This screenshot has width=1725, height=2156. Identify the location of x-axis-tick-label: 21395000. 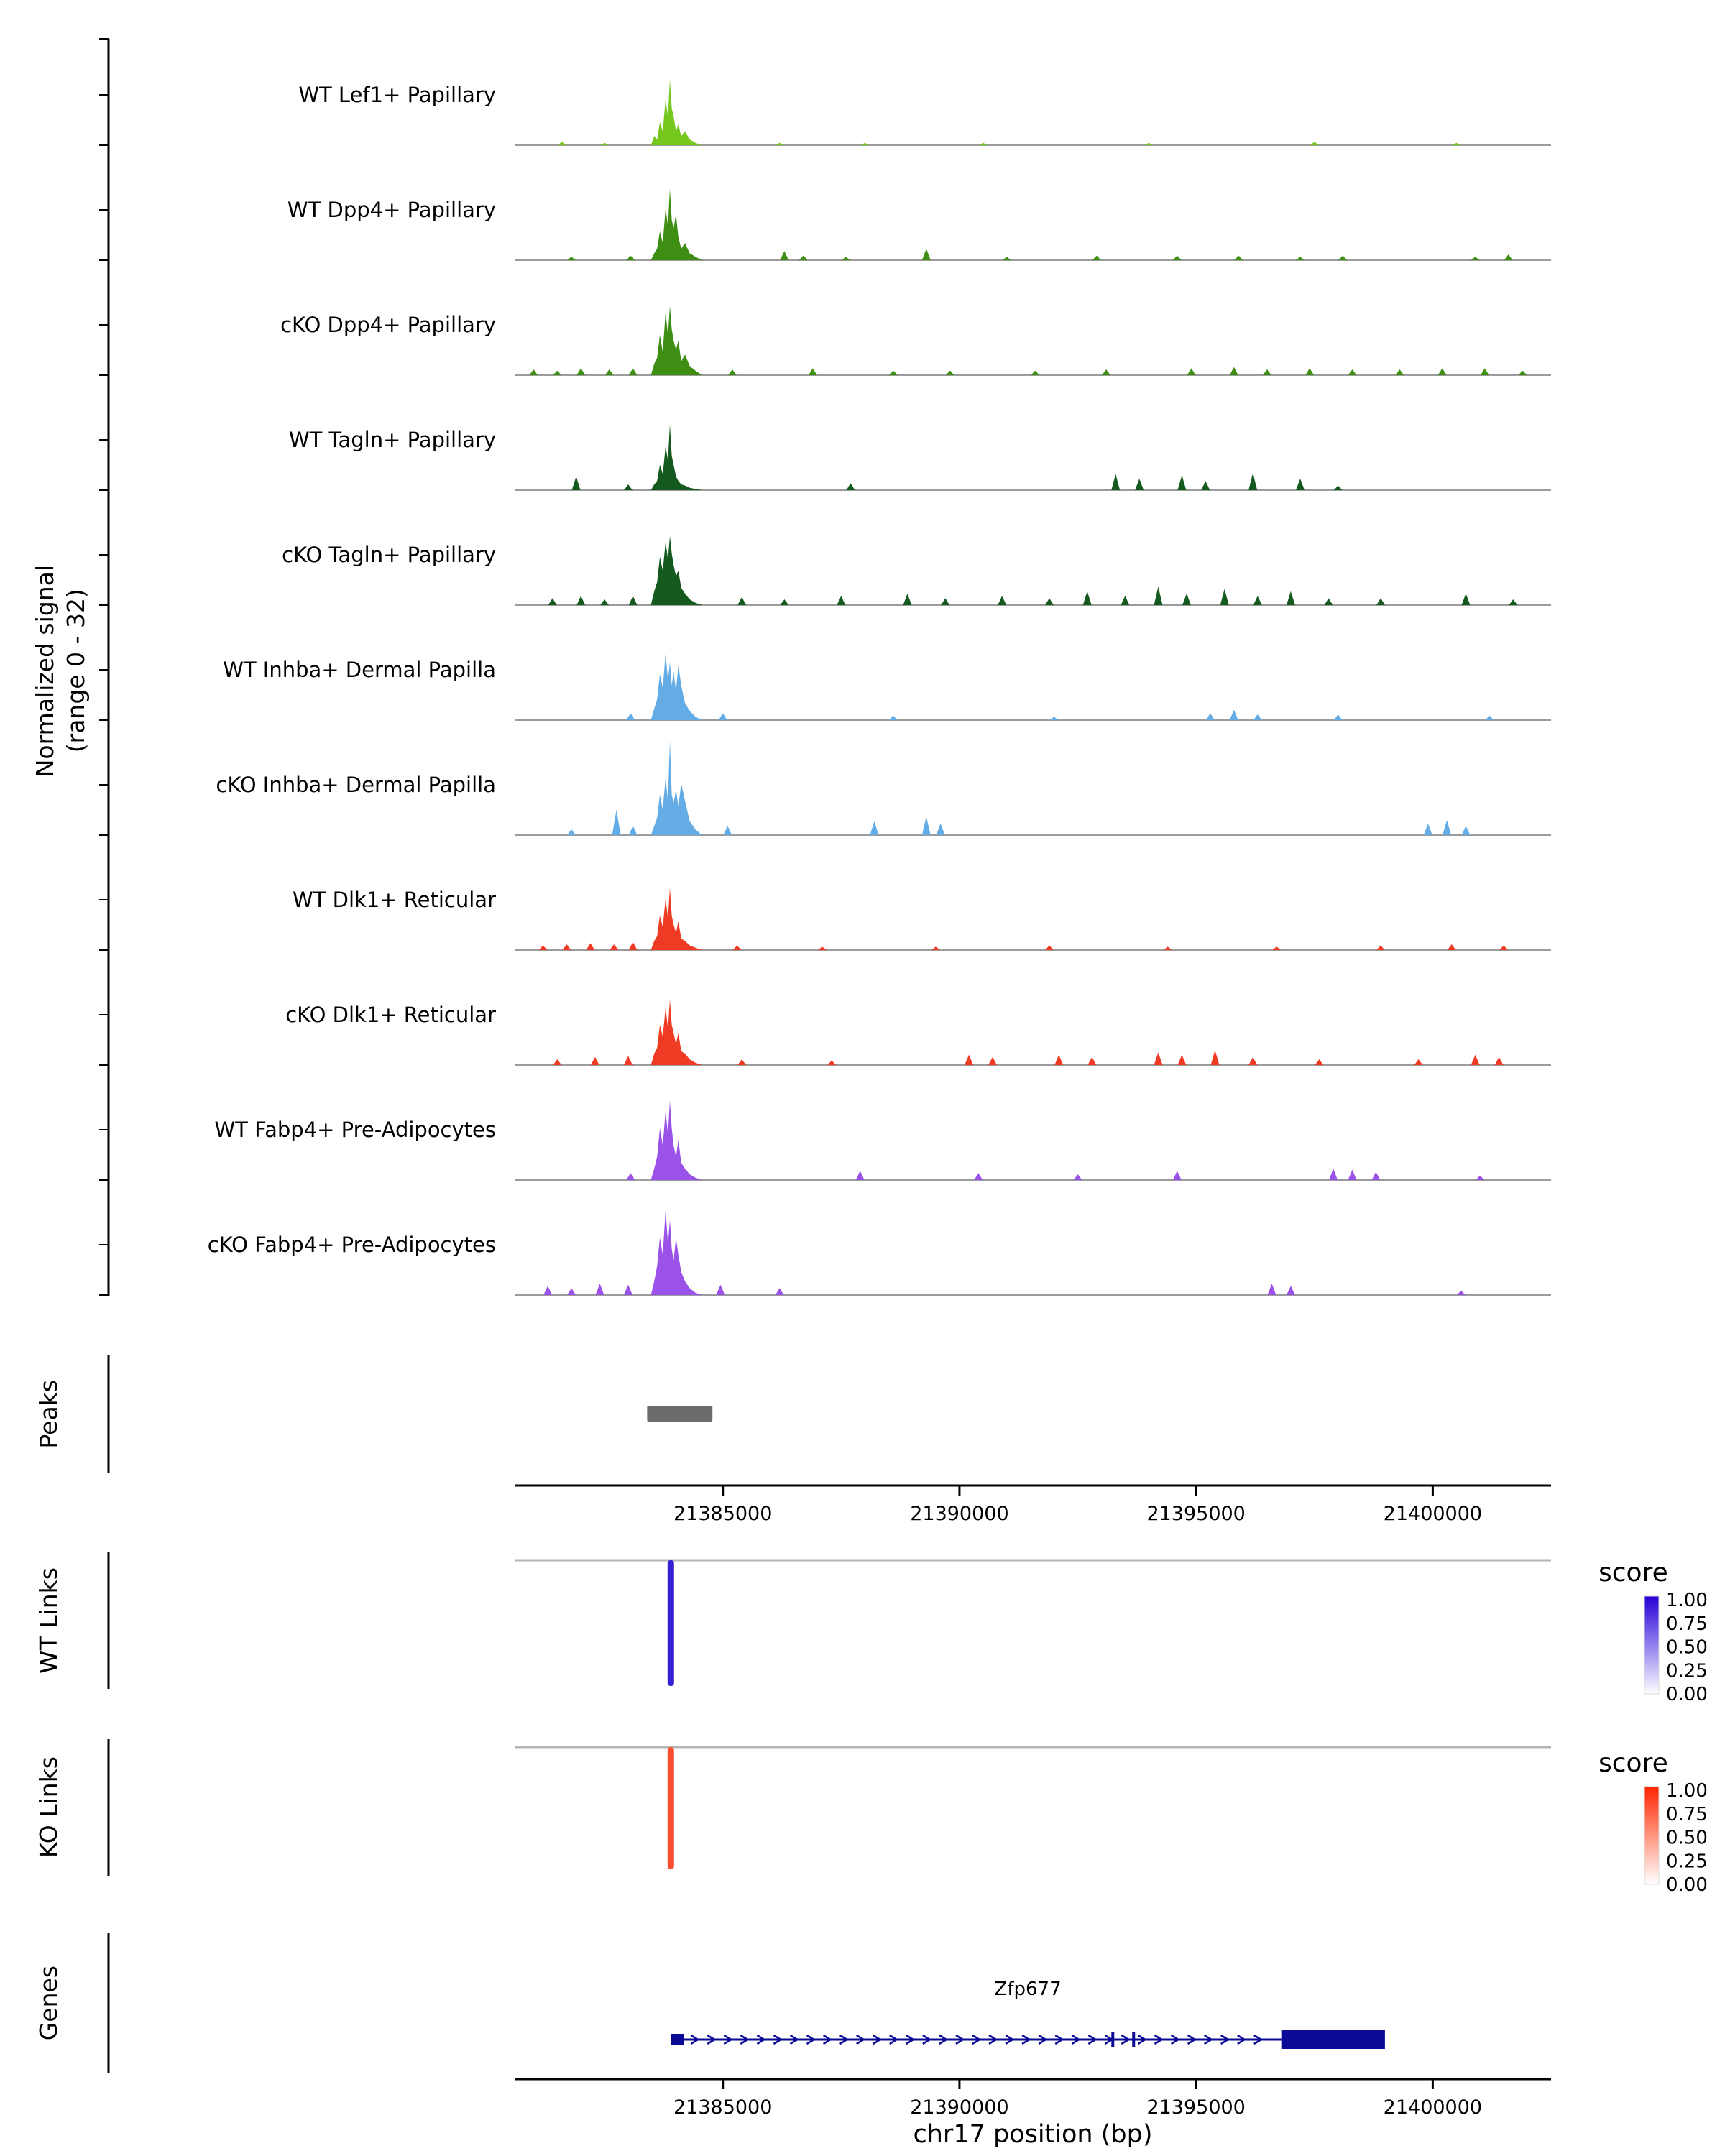
(1195, 2107).